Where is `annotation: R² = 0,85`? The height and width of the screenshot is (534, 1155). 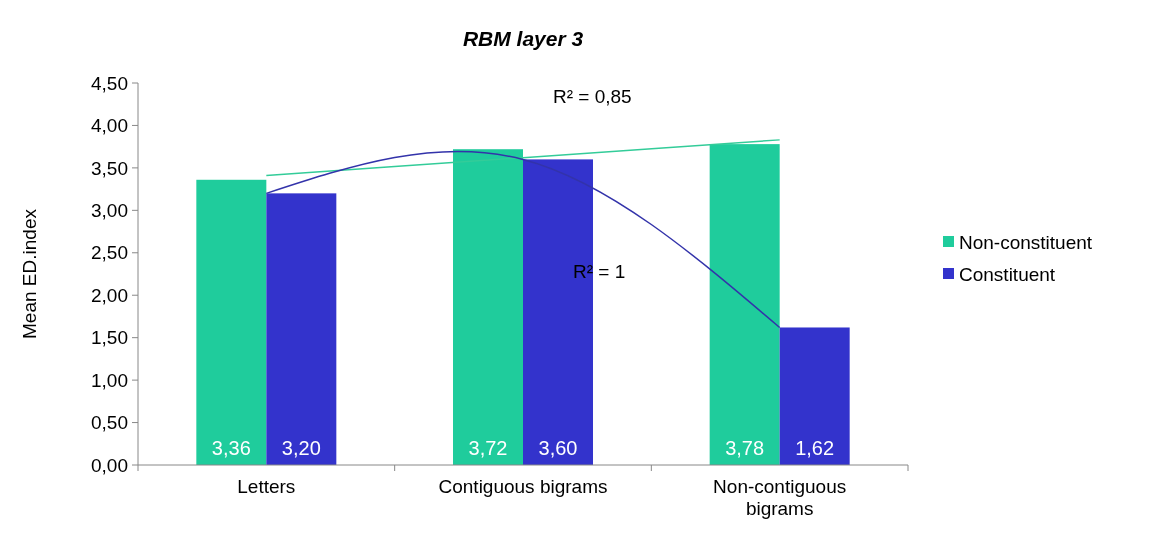
annotation: R² = 0,85 is located at coordinates (592, 96).